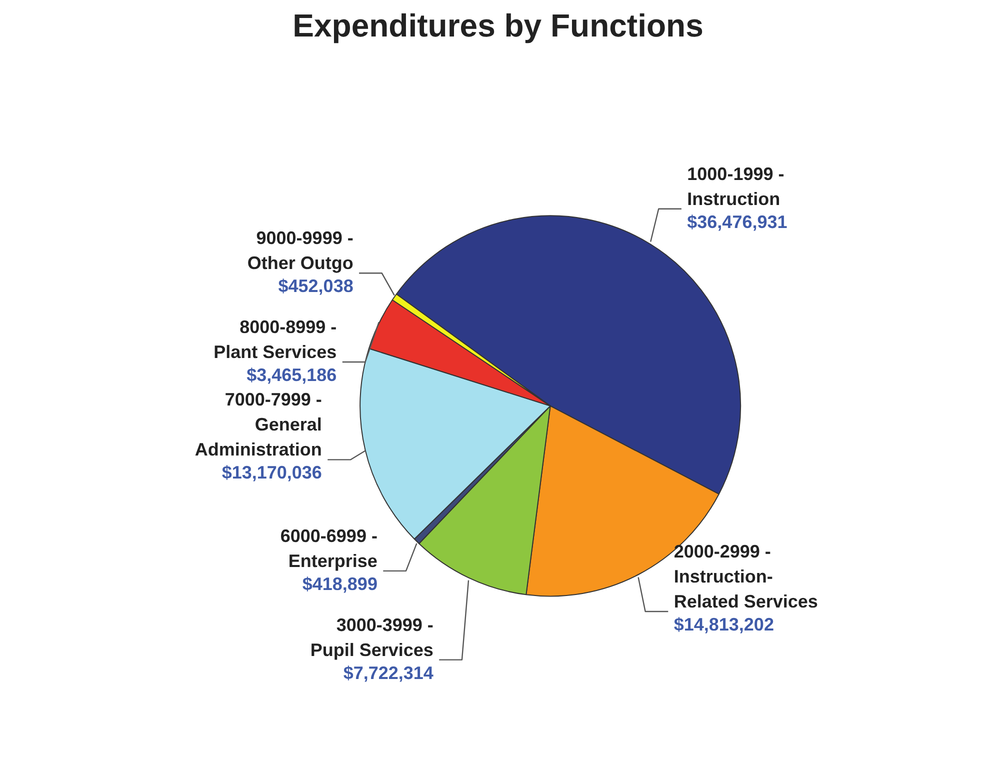 The width and height of the screenshot is (995, 759). Describe the element at coordinates (746, 577) in the screenshot. I see `slice-label: 2000-2999 - Instruction- Related Services` at that location.